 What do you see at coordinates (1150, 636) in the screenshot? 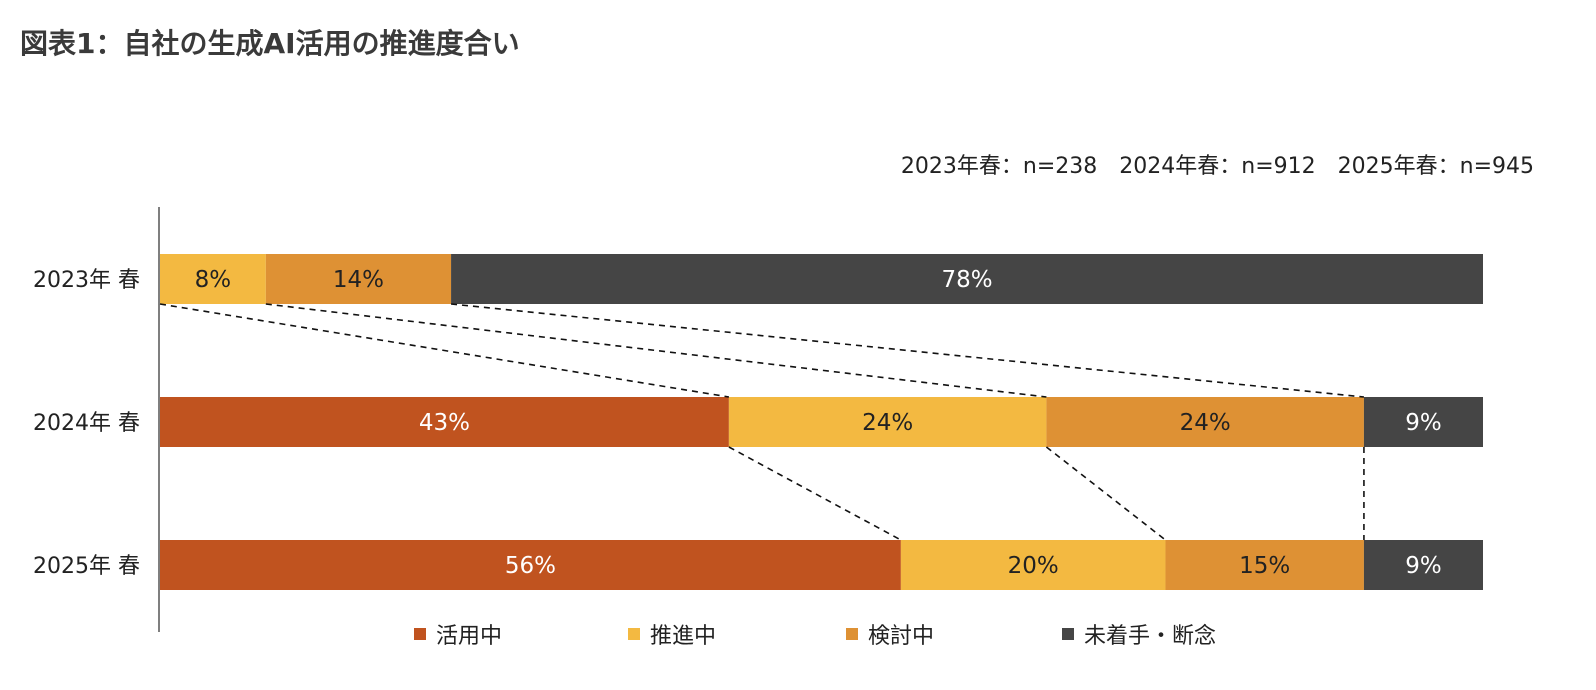
I see `legend-label: 未着手・断念` at bounding box center [1150, 636].